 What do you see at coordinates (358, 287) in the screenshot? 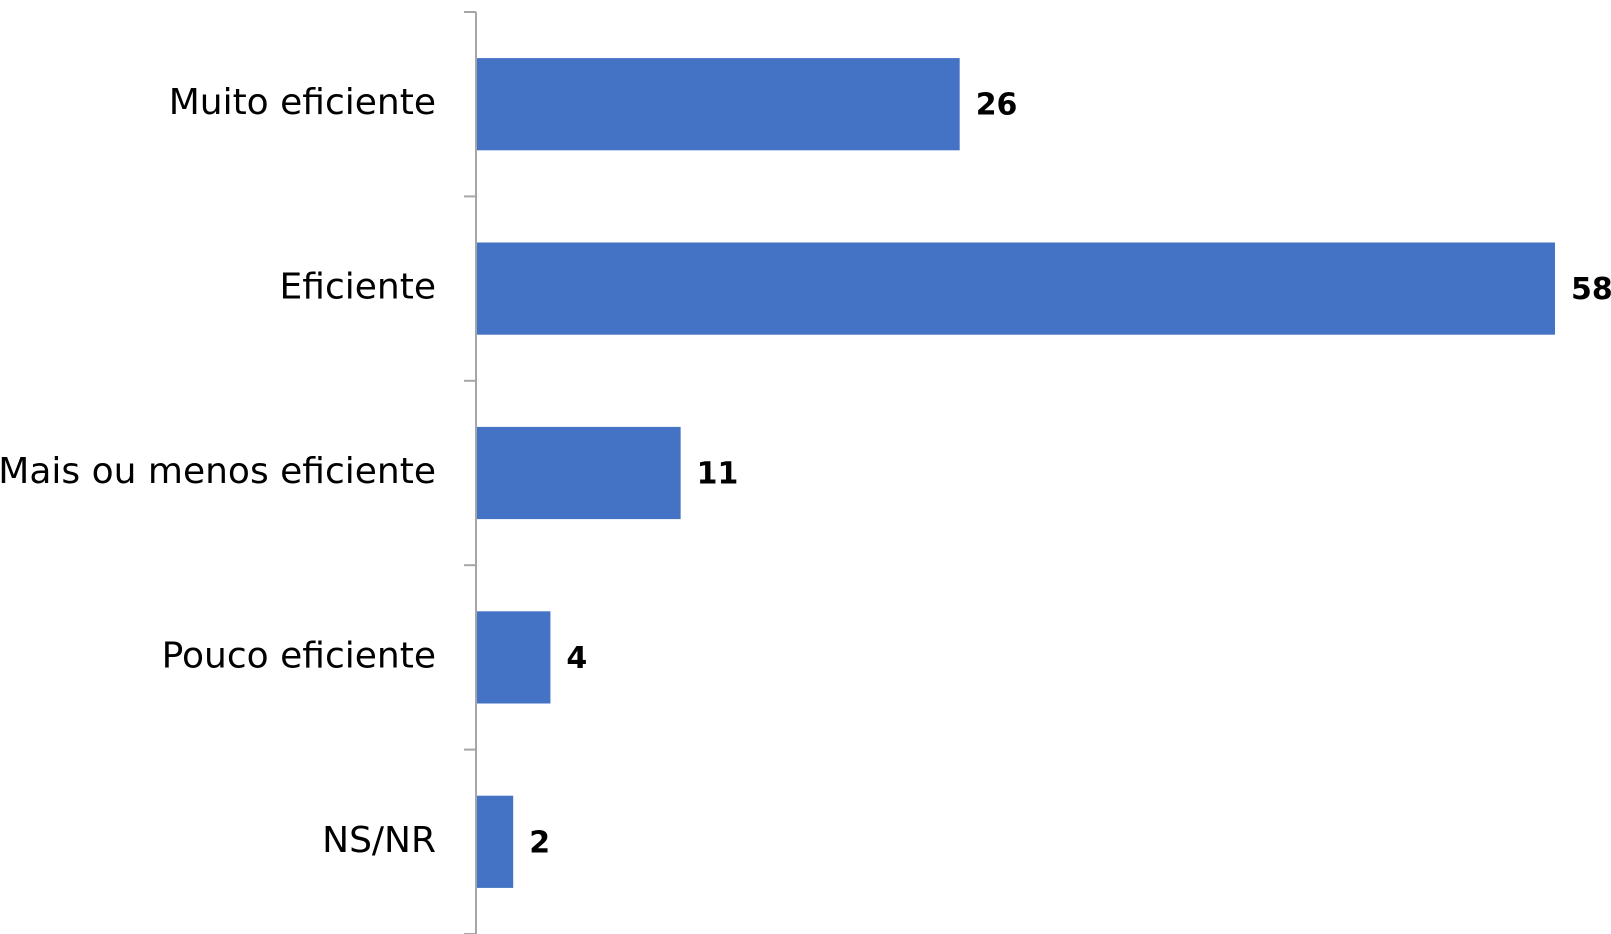
I see `category-label: Eficiente` at bounding box center [358, 287].